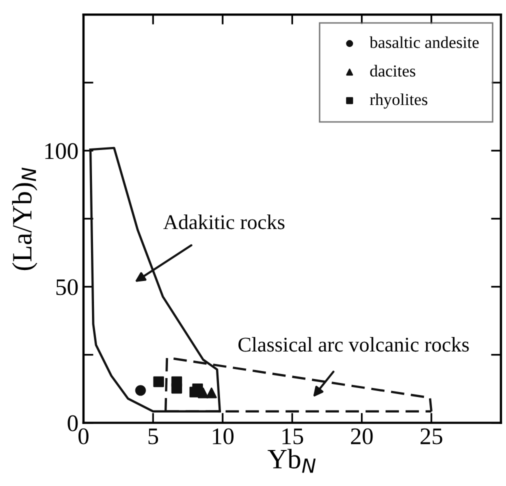 The image size is (506, 486). What do you see at coordinates (393, 70) in the screenshot?
I see `legend-label: dacites` at bounding box center [393, 70].